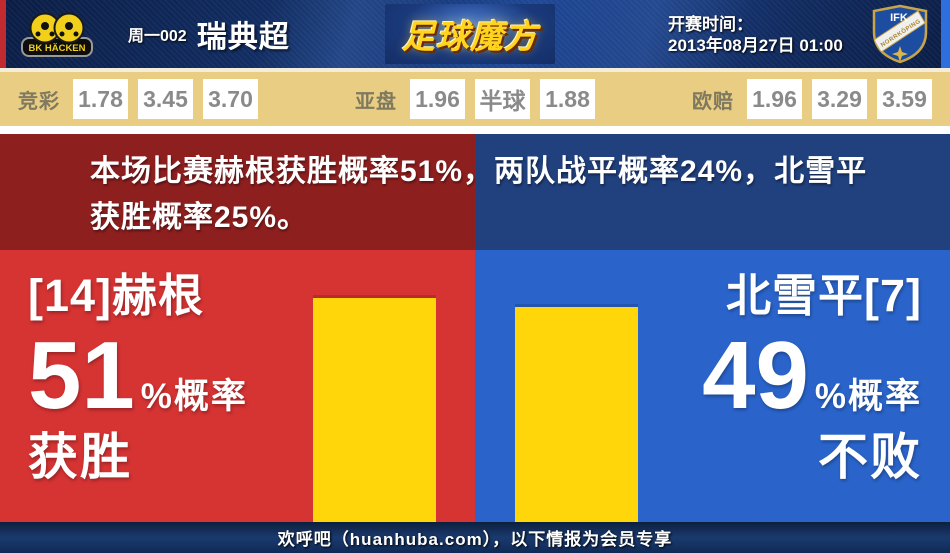  I want to click on site-logo: 足球魔方, so click(470, 36).